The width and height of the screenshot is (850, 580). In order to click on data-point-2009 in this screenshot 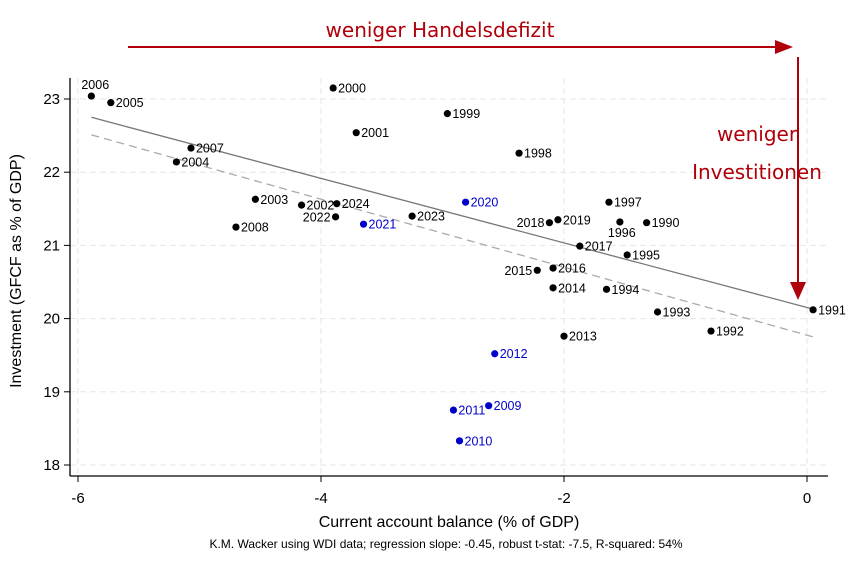, I will do `click(489, 406)`.